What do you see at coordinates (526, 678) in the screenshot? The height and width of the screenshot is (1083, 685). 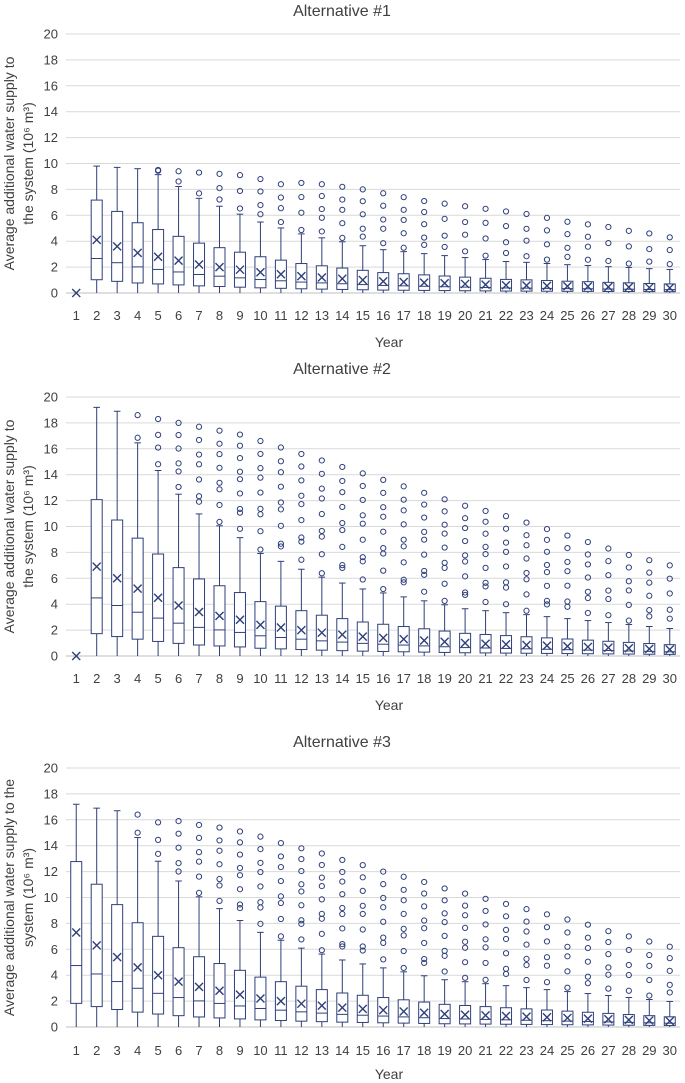 I see `x-tick-label: 23` at bounding box center [526, 678].